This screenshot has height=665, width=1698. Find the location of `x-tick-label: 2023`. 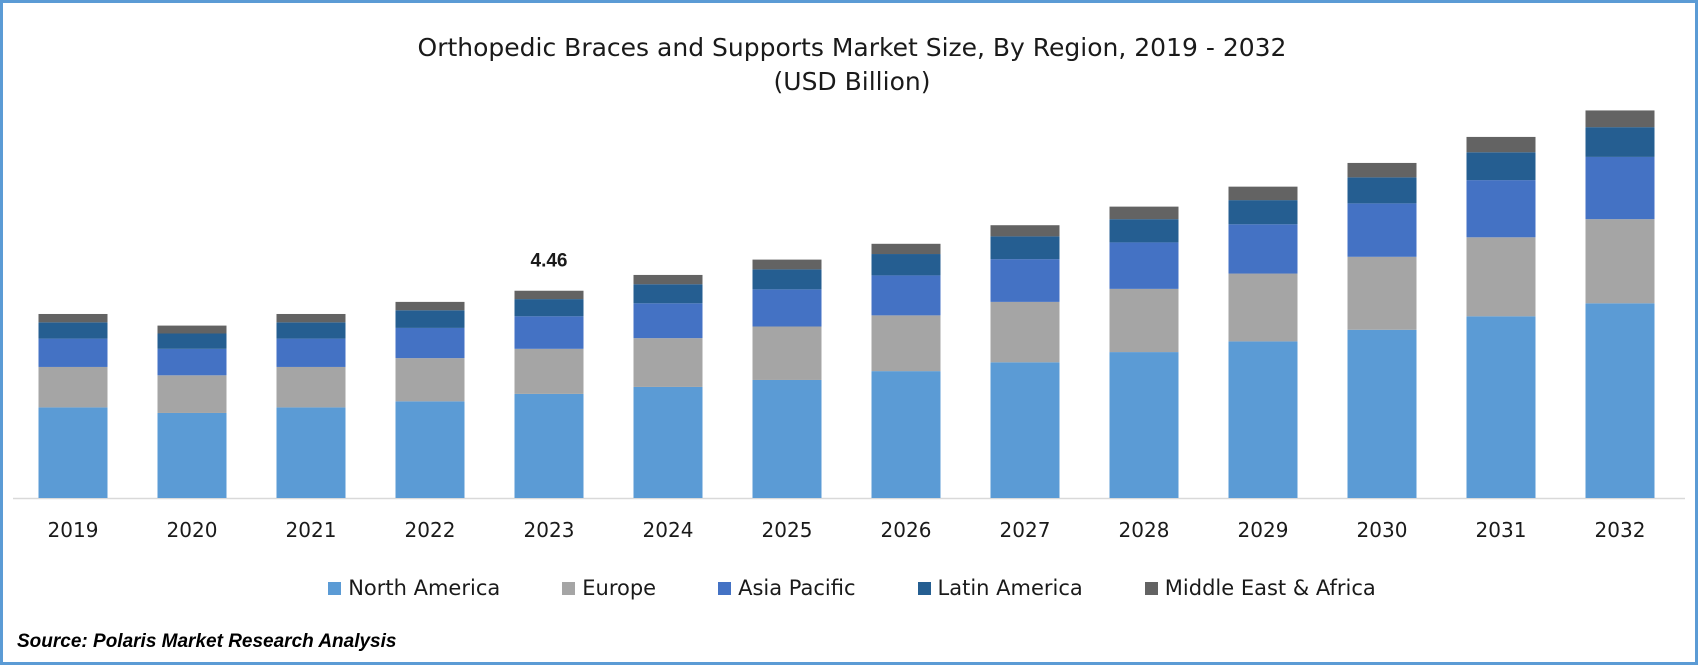

x-tick-label: 2023 is located at coordinates (549, 530).